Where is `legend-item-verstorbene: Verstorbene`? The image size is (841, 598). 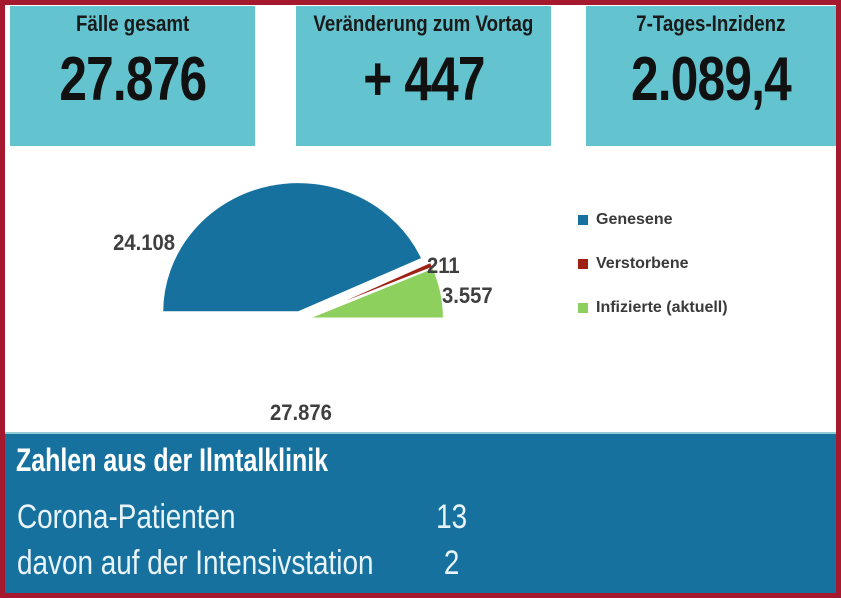
legend-item-verstorbene: Verstorbene is located at coordinates (653, 264).